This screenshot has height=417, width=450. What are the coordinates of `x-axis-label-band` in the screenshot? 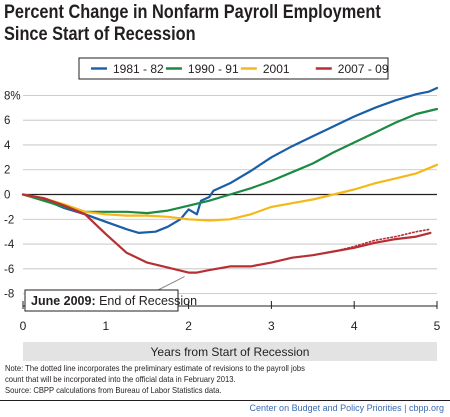 It's located at (230, 351).